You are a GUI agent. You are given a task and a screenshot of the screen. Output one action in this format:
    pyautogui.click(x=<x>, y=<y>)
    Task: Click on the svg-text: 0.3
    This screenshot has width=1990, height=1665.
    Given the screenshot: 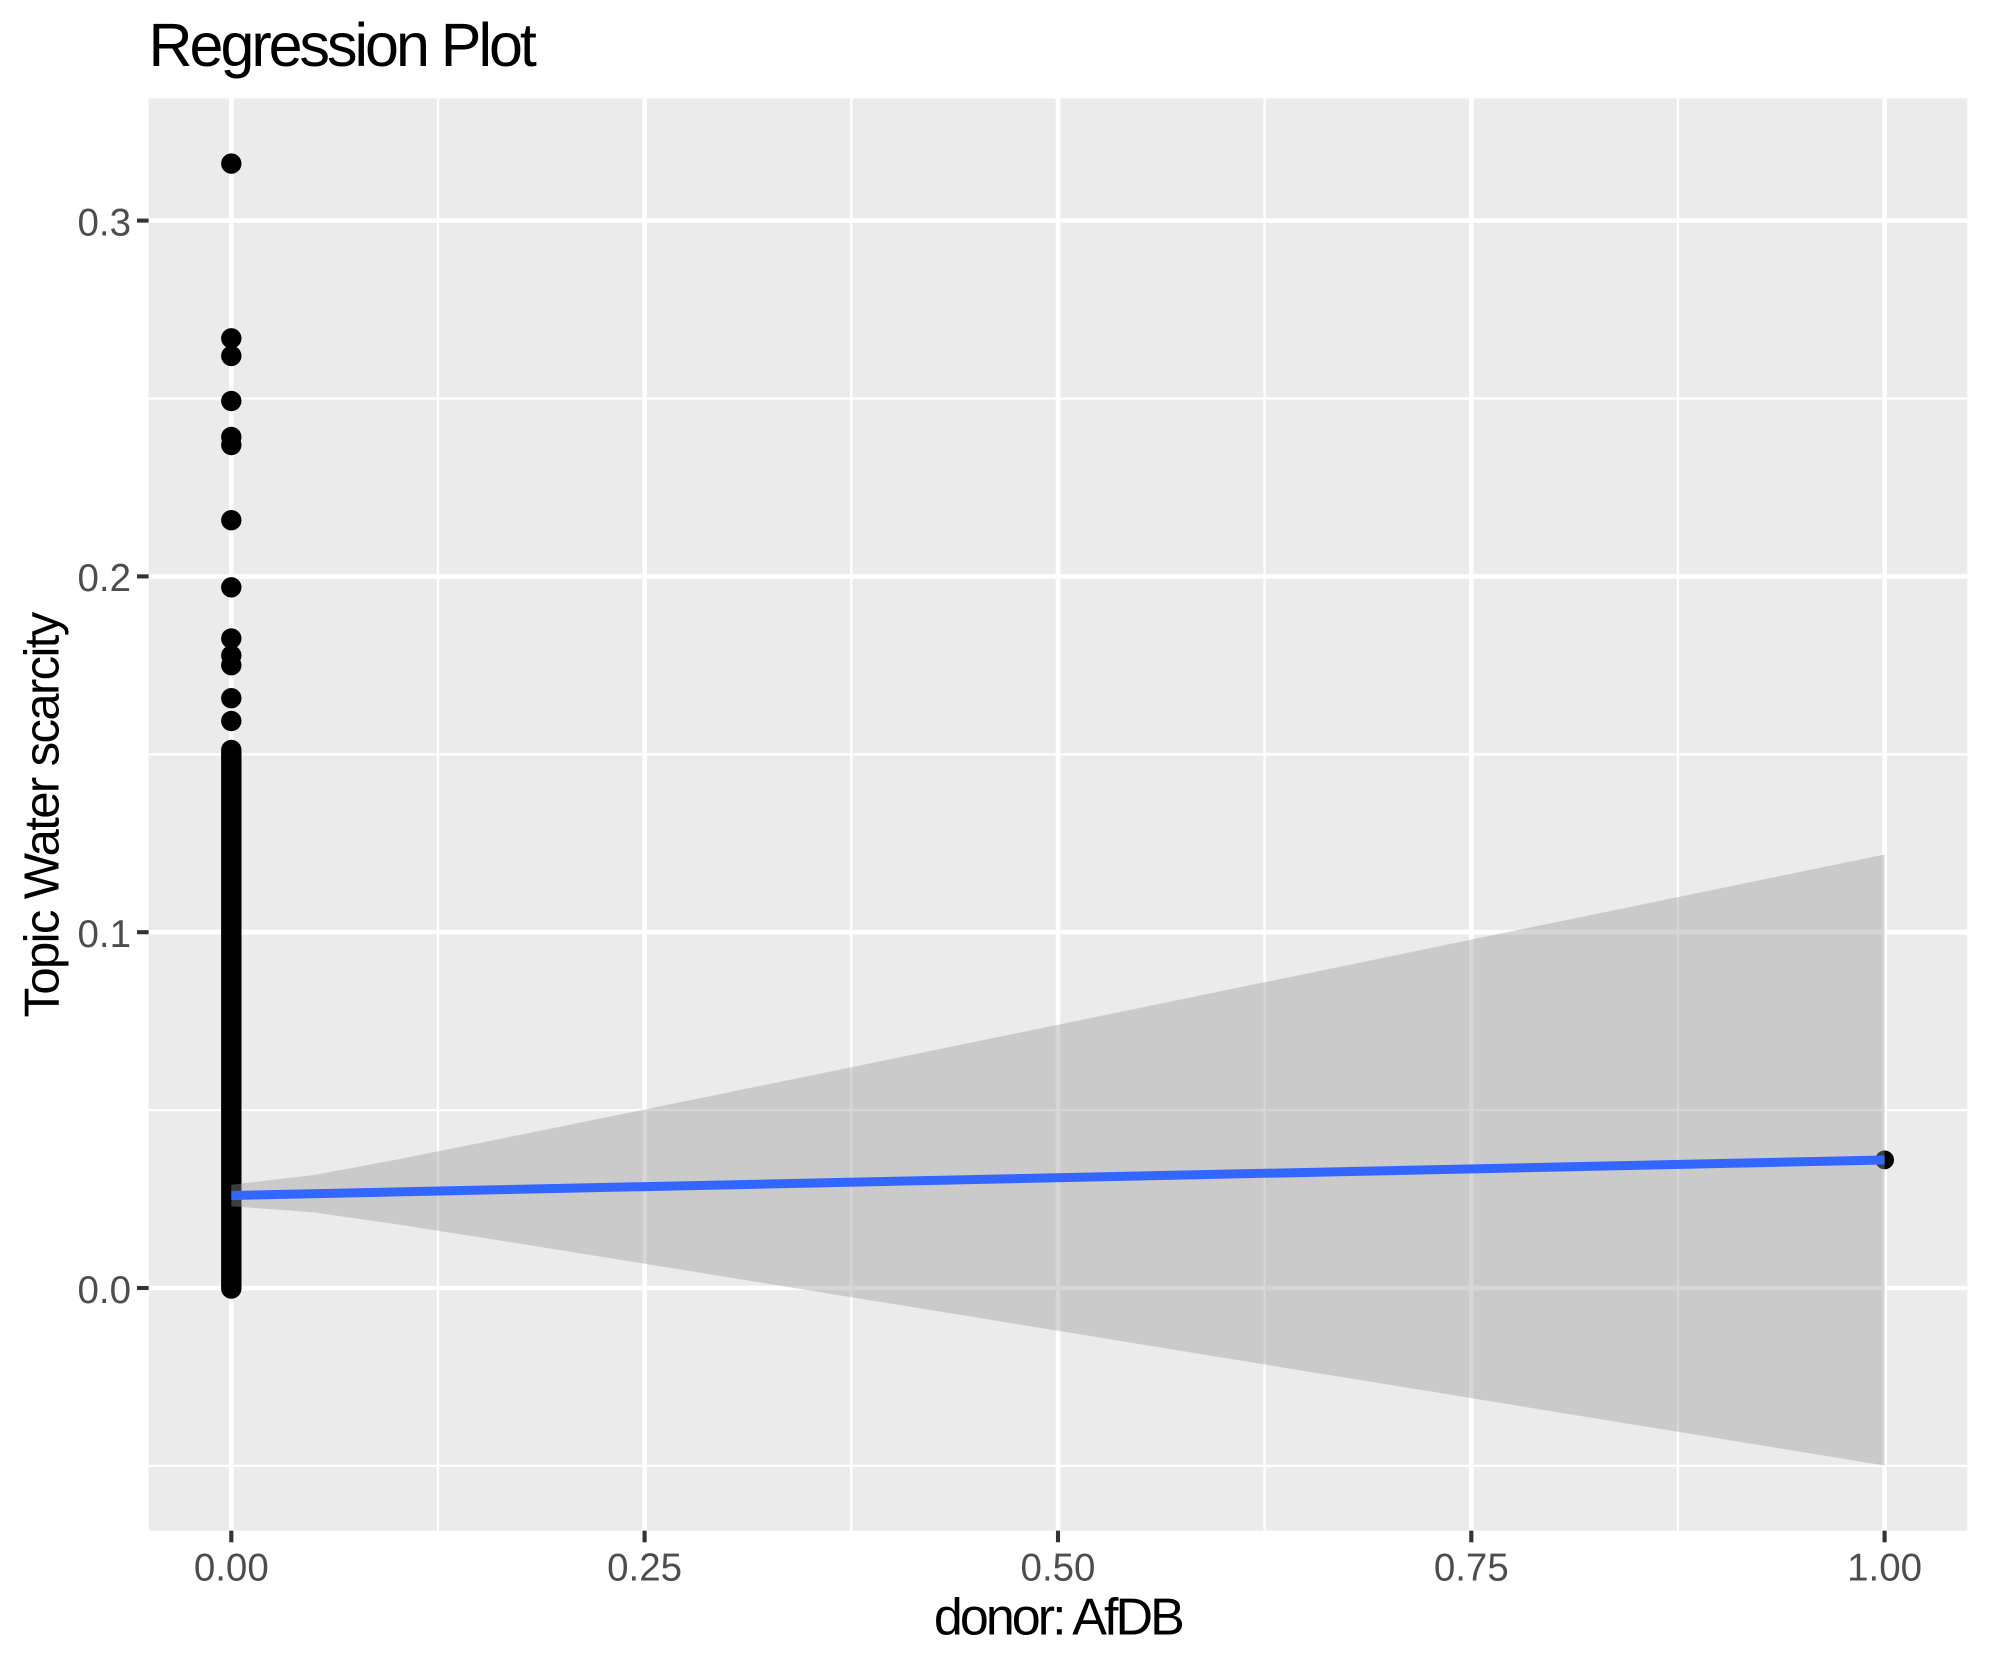 What is the action you would take?
    pyautogui.click(x=104, y=222)
    